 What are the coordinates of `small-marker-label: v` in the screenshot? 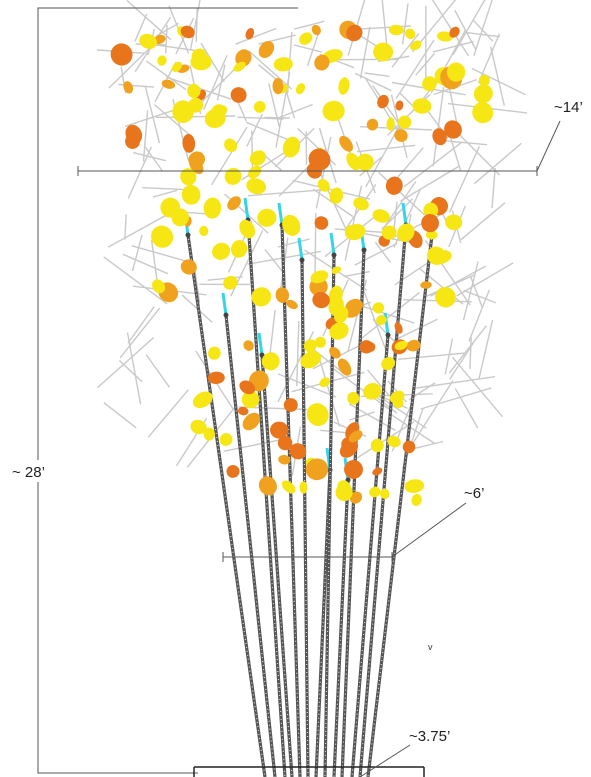 It's located at (430, 647).